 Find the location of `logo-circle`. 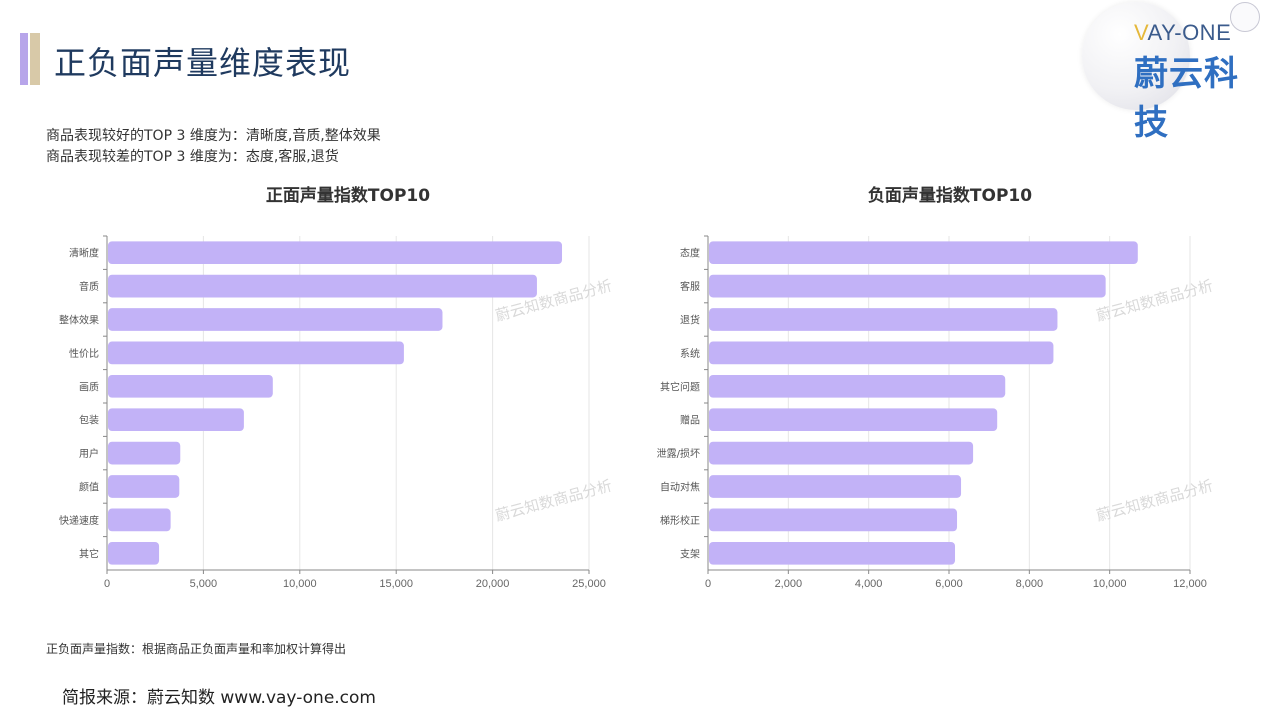

logo-circle is located at coordinates (1136, 56).